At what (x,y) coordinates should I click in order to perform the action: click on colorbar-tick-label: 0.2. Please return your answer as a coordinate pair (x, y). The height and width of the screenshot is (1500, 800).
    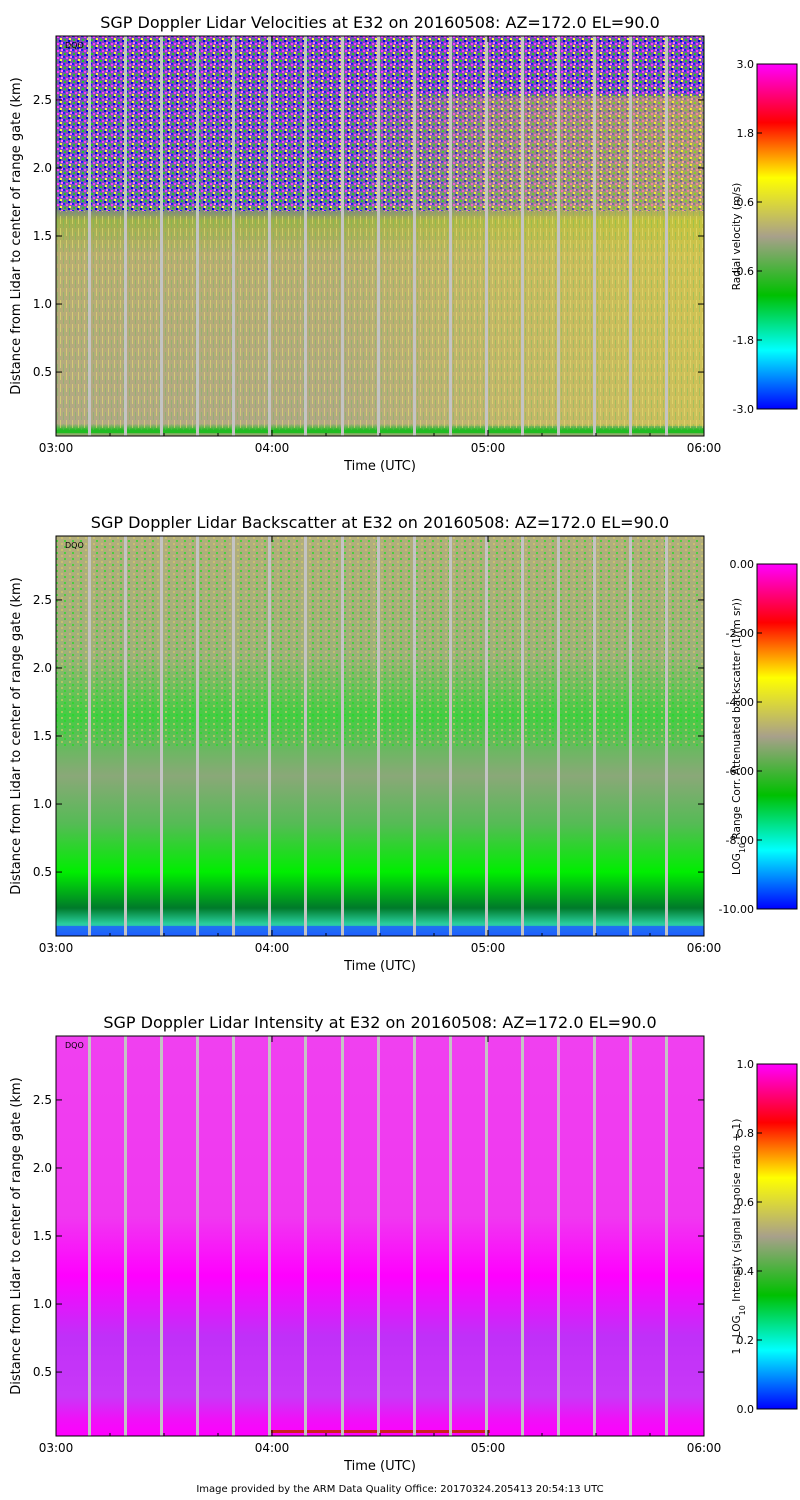
    Looking at the image, I should click on (746, 1340).